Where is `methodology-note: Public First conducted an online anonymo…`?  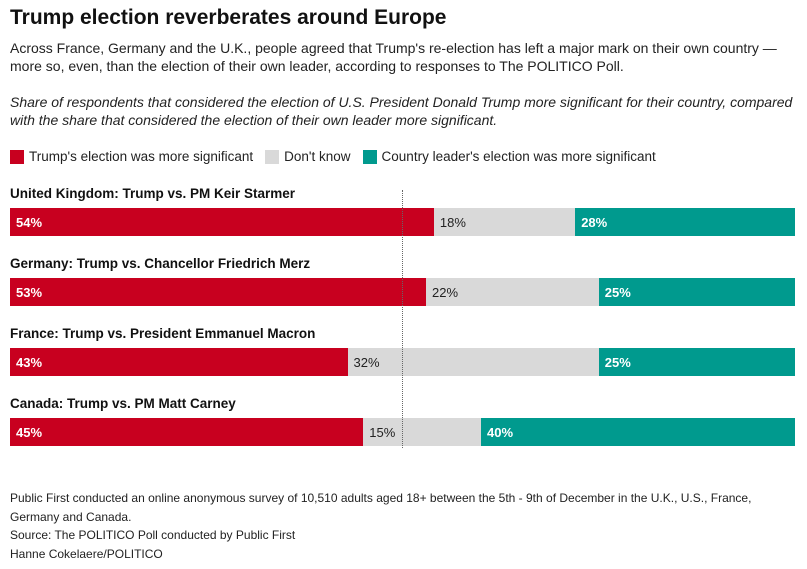 methodology-note: Public First conducted an online anonymo… is located at coordinates (381, 507).